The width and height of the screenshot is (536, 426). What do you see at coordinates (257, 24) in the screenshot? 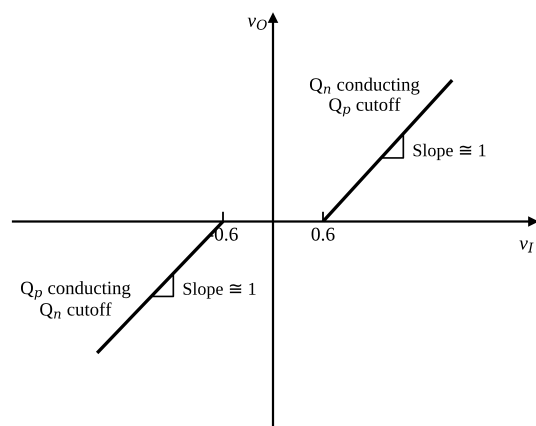
I see `y-axis-title: v$_{O}$` at bounding box center [257, 24].